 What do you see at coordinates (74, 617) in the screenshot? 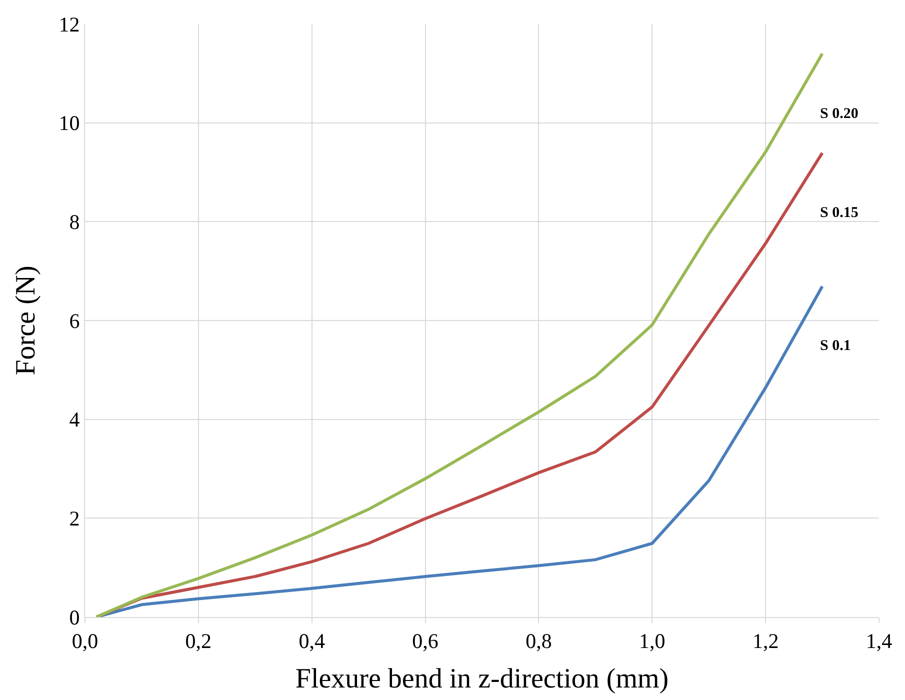
I see `y-tick-label: 0` at bounding box center [74, 617].